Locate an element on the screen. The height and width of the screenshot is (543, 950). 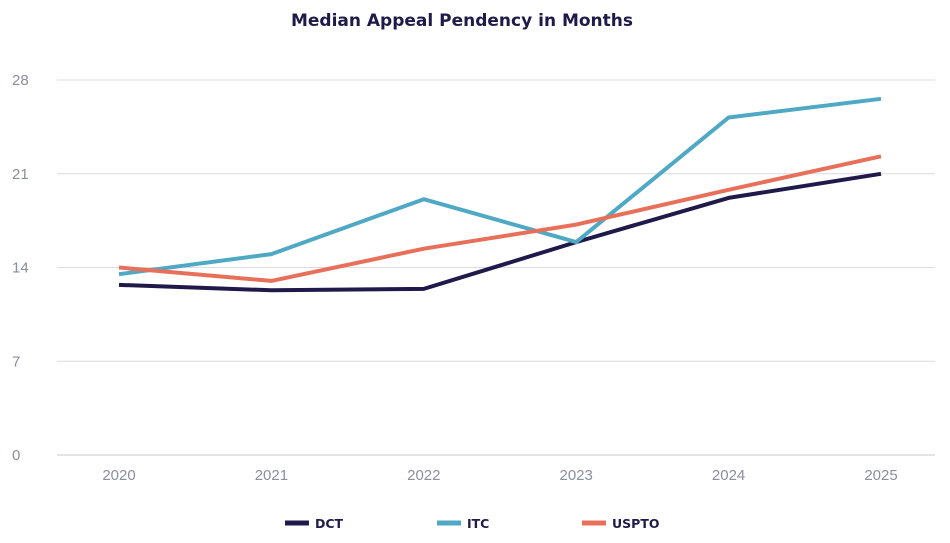
chart-title: Median Appeal Pendency in Months is located at coordinates (462, 21).